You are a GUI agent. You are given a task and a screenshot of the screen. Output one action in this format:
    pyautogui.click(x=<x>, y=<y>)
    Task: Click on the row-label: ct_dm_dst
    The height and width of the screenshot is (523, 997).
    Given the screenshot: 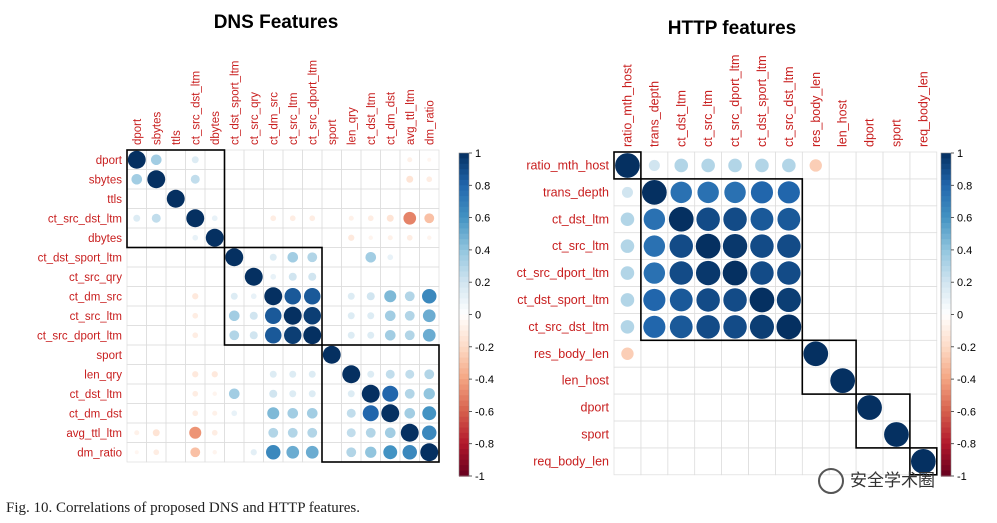 What is the action you would take?
    pyautogui.click(x=96, y=414)
    